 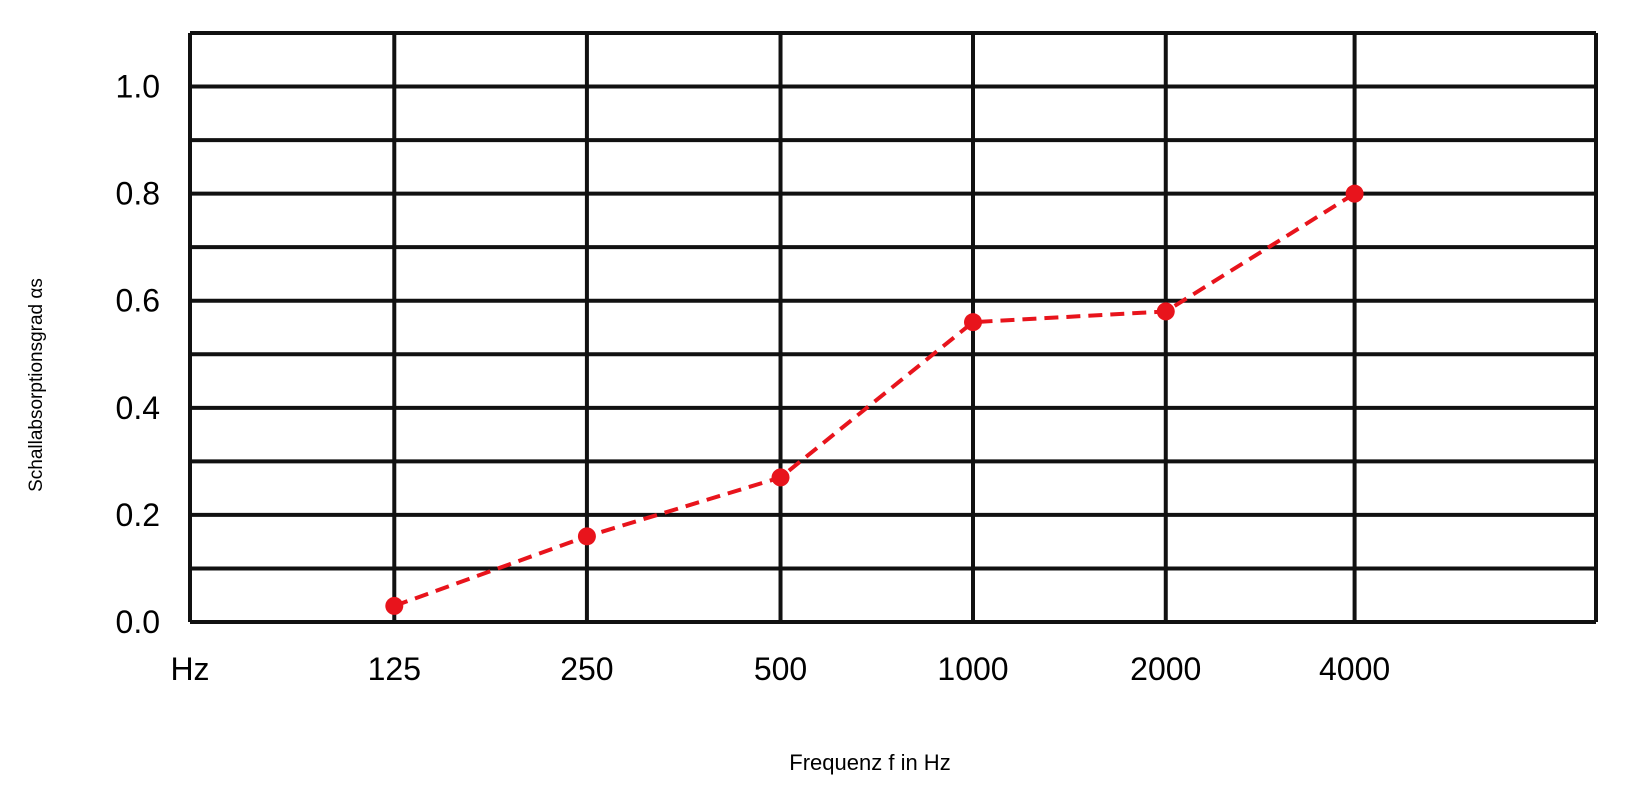 What do you see at coordinates (138, 354) in the screenshot?
I see `y-tick-labels: 0.0 0.2 0.4 0.6 0.8 1.0` at bounding box center [138, 354].